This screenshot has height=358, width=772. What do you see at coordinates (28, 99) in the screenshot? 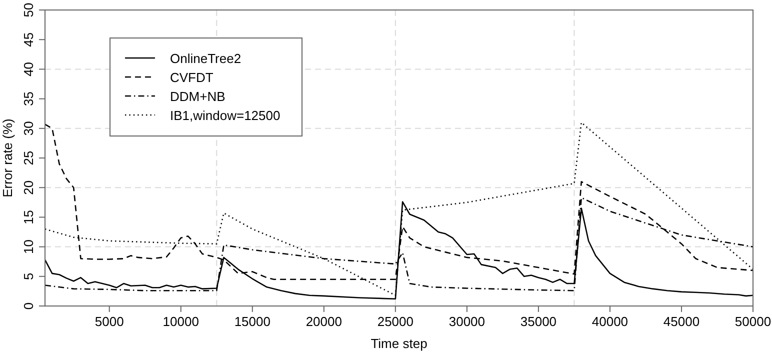
I see `y-tick-label: 35` at bounding box center [28, 99].